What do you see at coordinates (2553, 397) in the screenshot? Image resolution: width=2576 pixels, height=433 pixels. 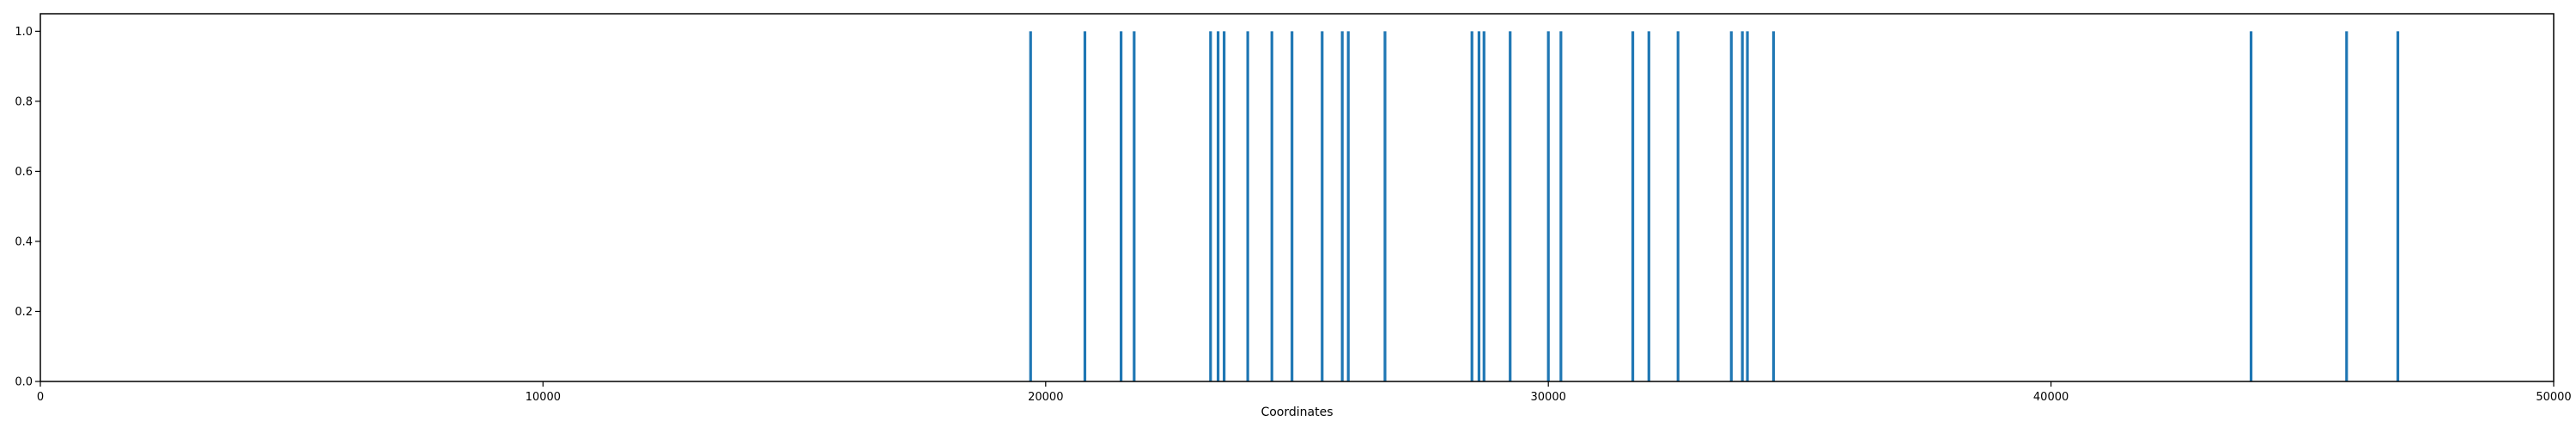 I see `x-tick-label: 50000` at bounding box center [2553, 397].